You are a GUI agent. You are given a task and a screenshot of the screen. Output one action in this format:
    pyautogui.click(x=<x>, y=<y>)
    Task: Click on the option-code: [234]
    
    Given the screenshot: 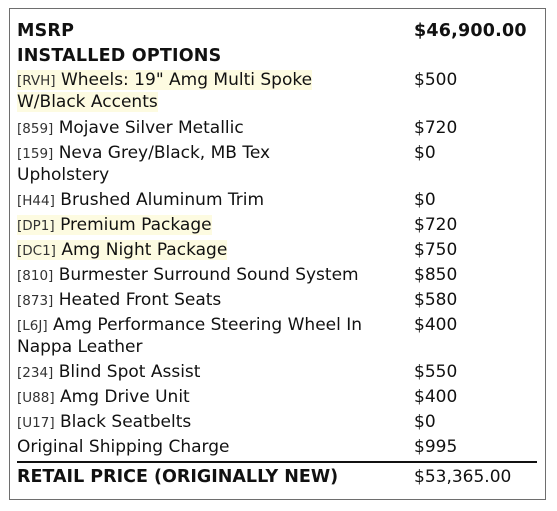 What is the action you would take?
    pyautogui.click(x=35, y=373)
    